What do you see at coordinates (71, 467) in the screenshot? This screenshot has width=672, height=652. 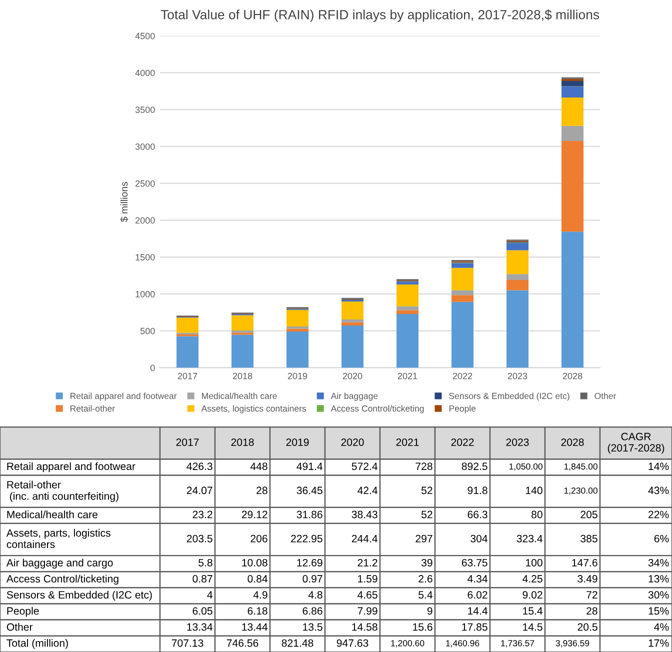 I see `text: Retail apparel and footwear` at bounding box center [71, 467].